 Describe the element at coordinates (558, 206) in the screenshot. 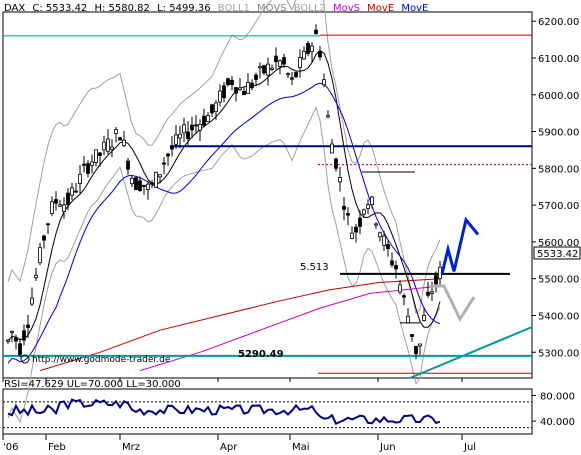

I see `y-tick-label: 5700.00` at that location.